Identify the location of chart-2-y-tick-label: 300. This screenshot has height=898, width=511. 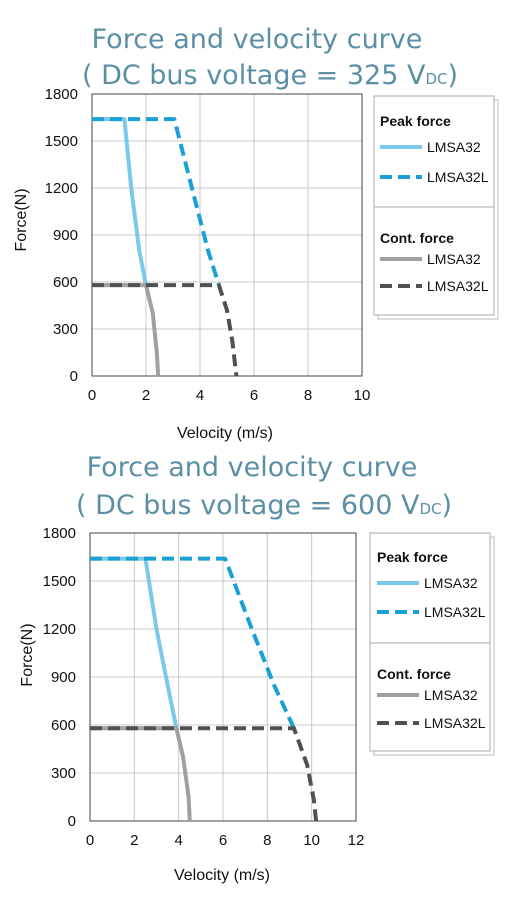
(63, 773).